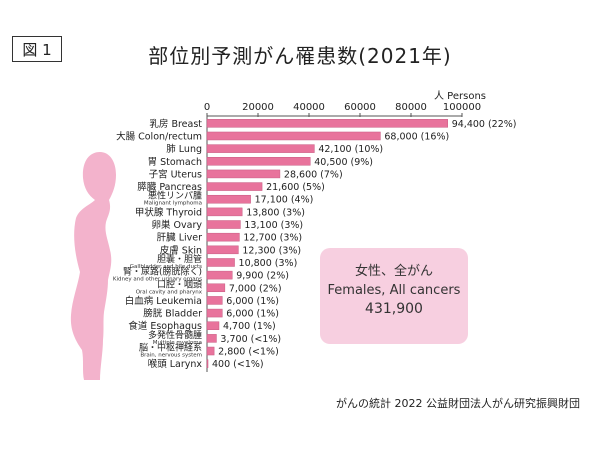  I want to click on data-label: 28,600 (7%), so click(313, 174).